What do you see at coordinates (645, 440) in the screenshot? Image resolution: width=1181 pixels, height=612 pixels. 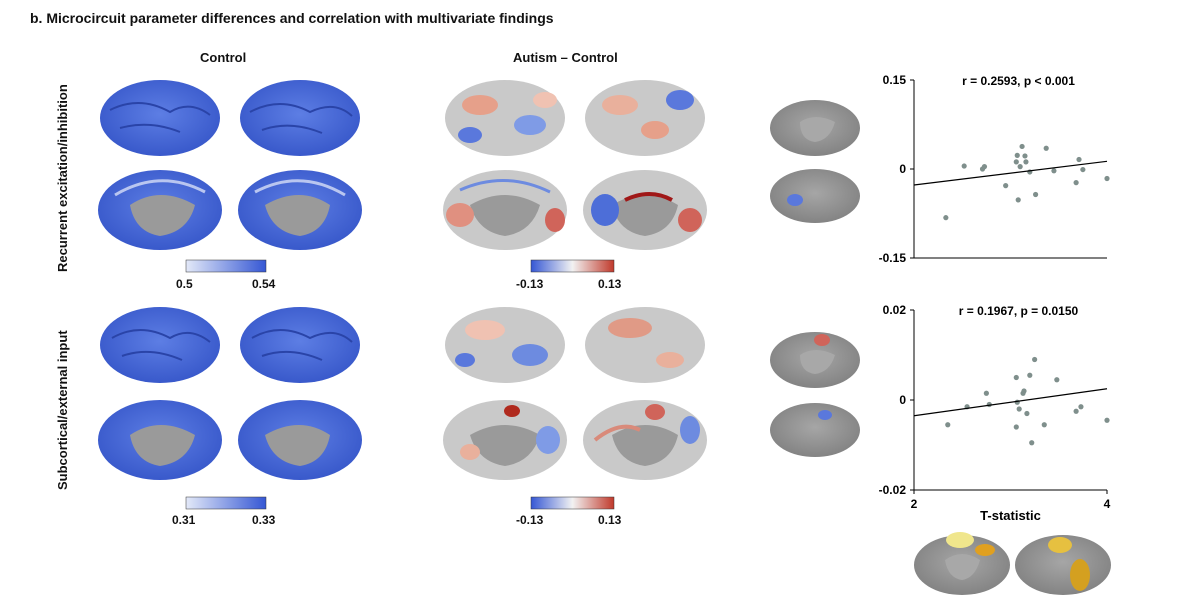 I see `brain-diff2-medial-right` at bounding box center [645, 440].